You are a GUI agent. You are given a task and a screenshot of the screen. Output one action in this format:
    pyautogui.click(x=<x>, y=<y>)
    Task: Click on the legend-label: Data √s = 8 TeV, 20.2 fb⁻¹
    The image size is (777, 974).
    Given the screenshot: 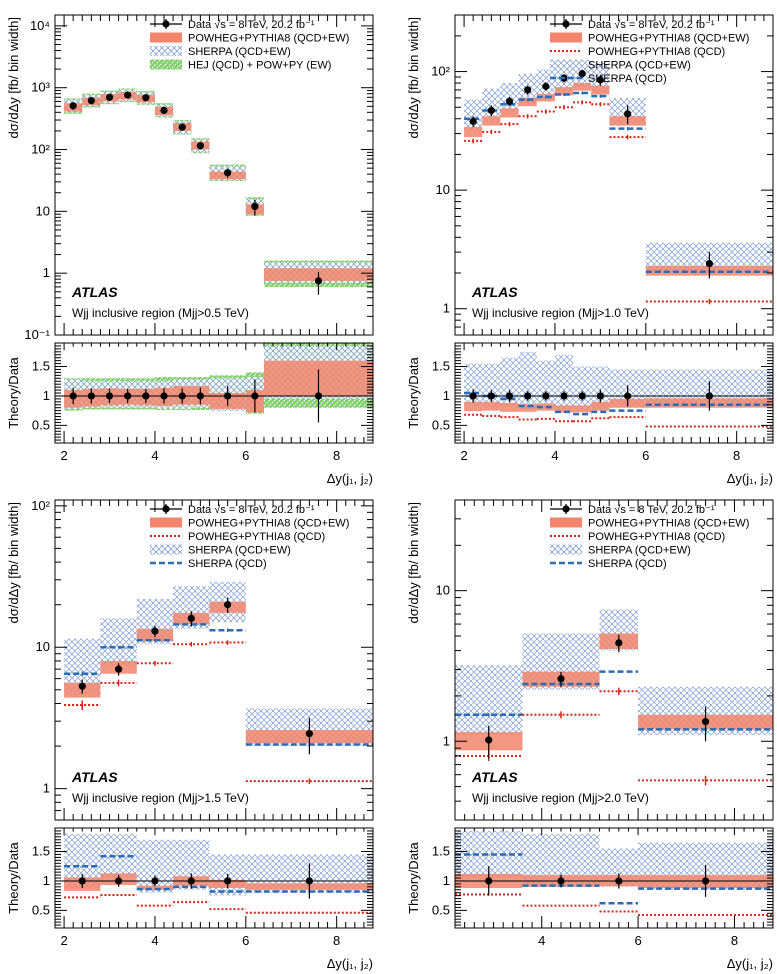 What is the action you would take?
    pyautogui.click(x=651, y=510)
    